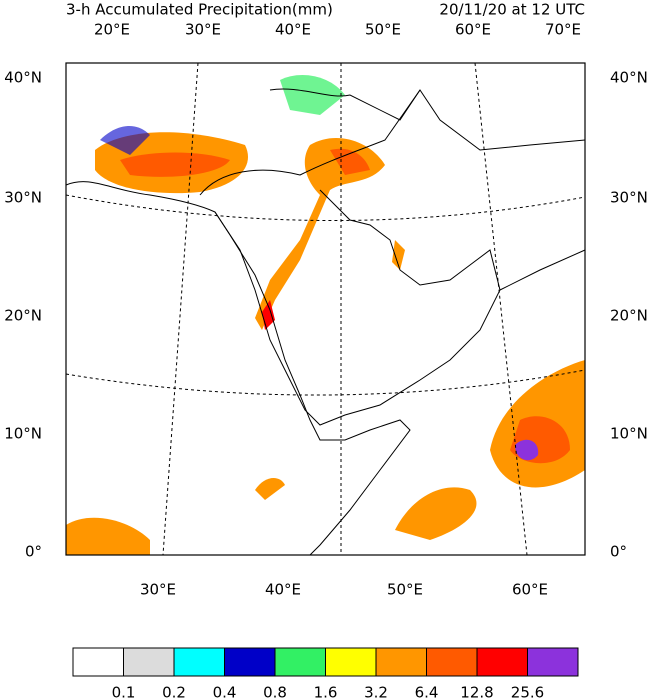  I want to click on colorbar-label: 12.8, so click(476, 692).